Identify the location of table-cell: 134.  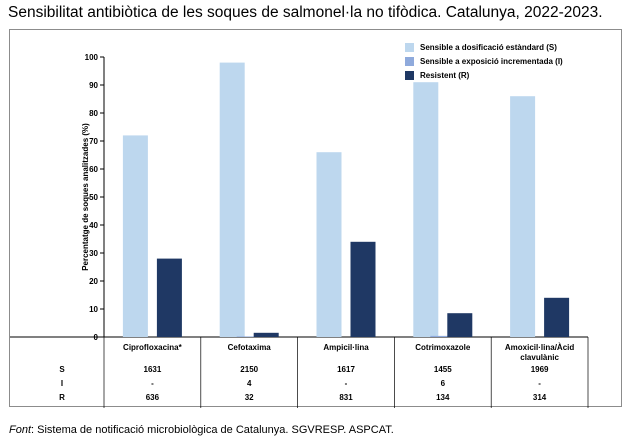
(443, 397).